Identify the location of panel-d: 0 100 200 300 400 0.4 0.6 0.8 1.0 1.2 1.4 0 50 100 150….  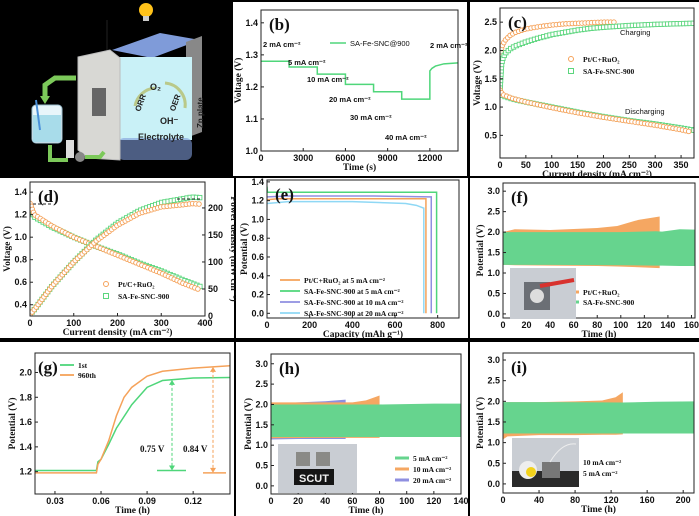
(119, 258).